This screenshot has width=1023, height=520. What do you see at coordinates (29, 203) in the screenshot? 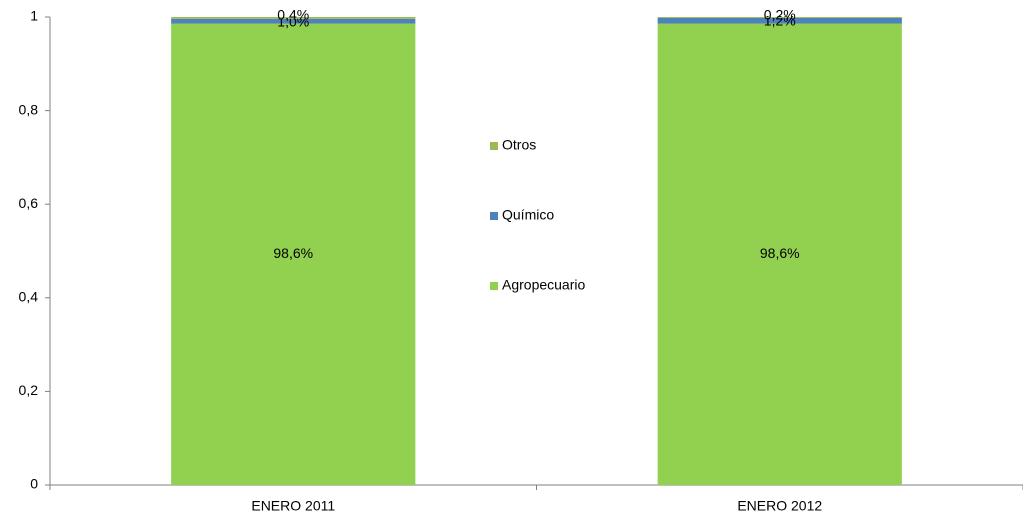
I see `y-tick-label: 0,6` at bounding box center [29, 203].